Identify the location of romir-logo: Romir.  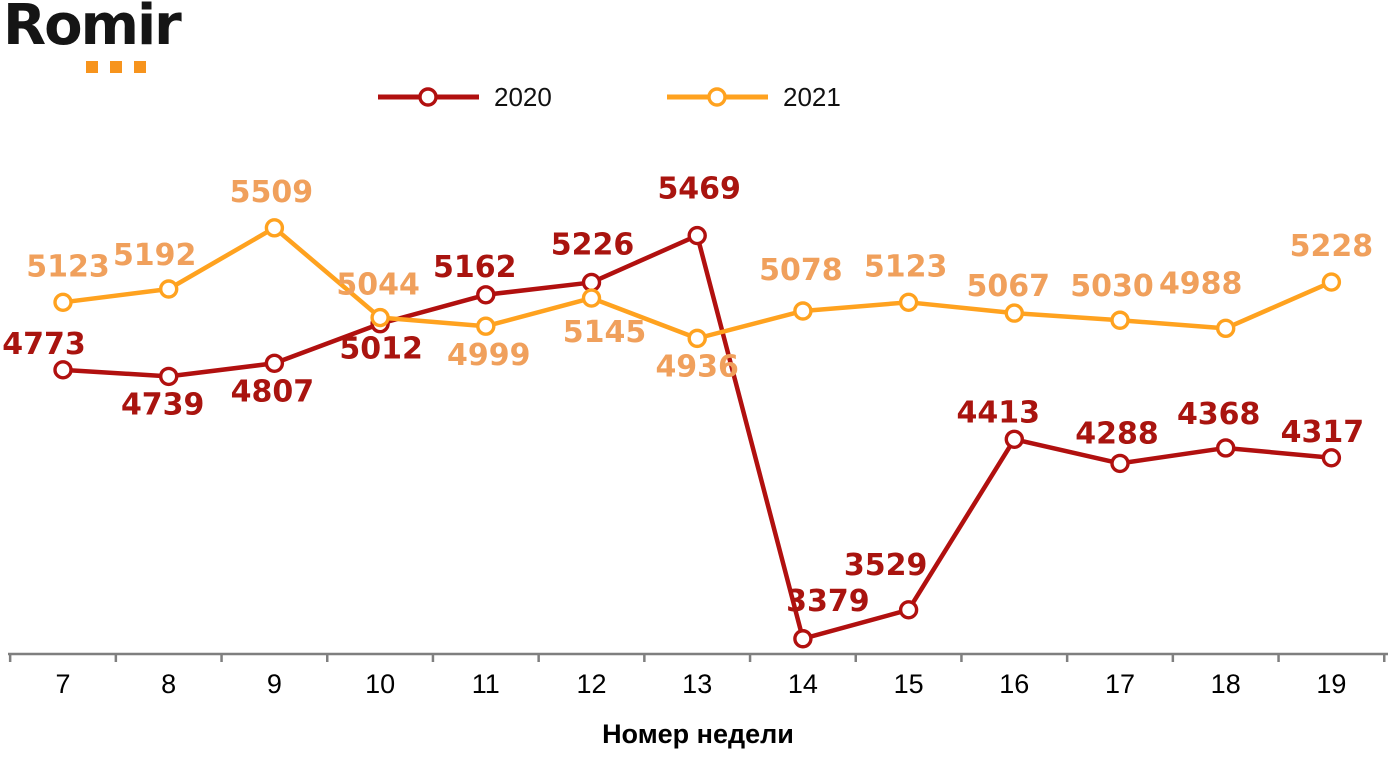
(133, 42).